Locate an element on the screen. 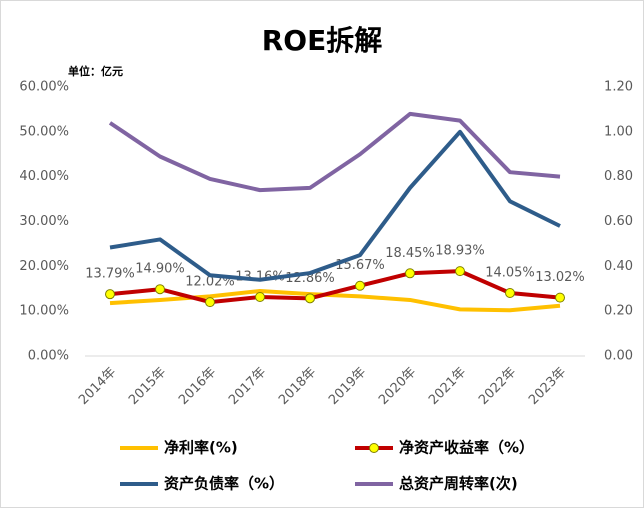 The image size is (644, 508). y-tick-label: 0.00% is located at coordinates (48, 356).